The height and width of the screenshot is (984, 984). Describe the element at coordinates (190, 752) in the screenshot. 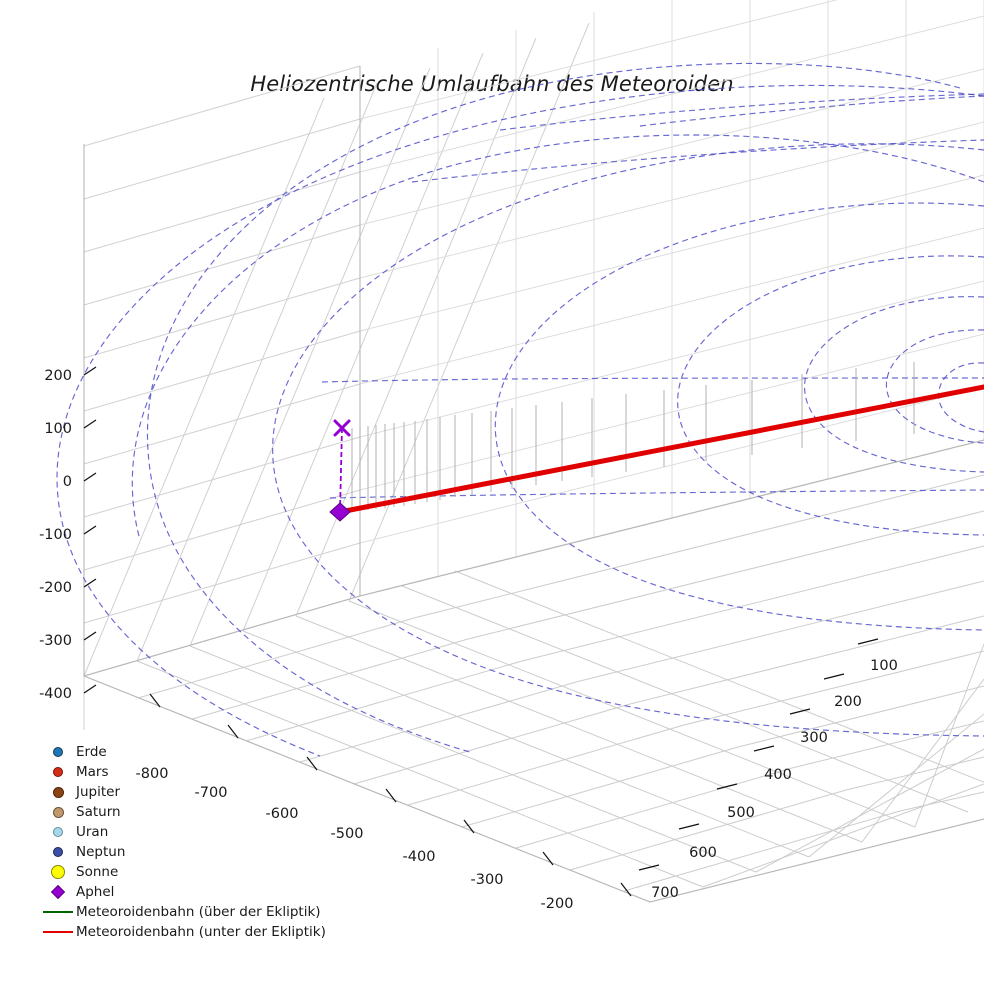

I see `legend-item: Erde` at that location.